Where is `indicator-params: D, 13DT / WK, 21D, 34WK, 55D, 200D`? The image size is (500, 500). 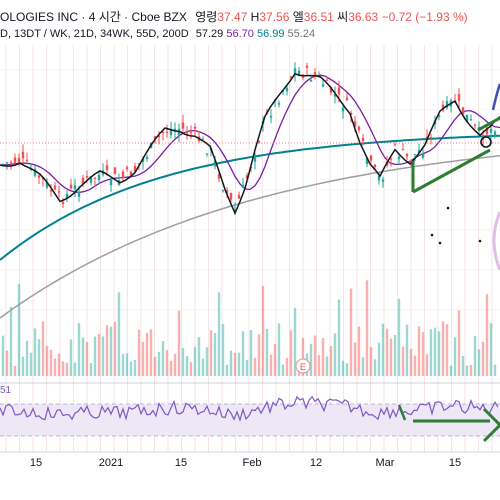 indicator-params: D, 13DT / WK, 21D, 34WK, 55D, 200D is located at coordinates (94, 34).